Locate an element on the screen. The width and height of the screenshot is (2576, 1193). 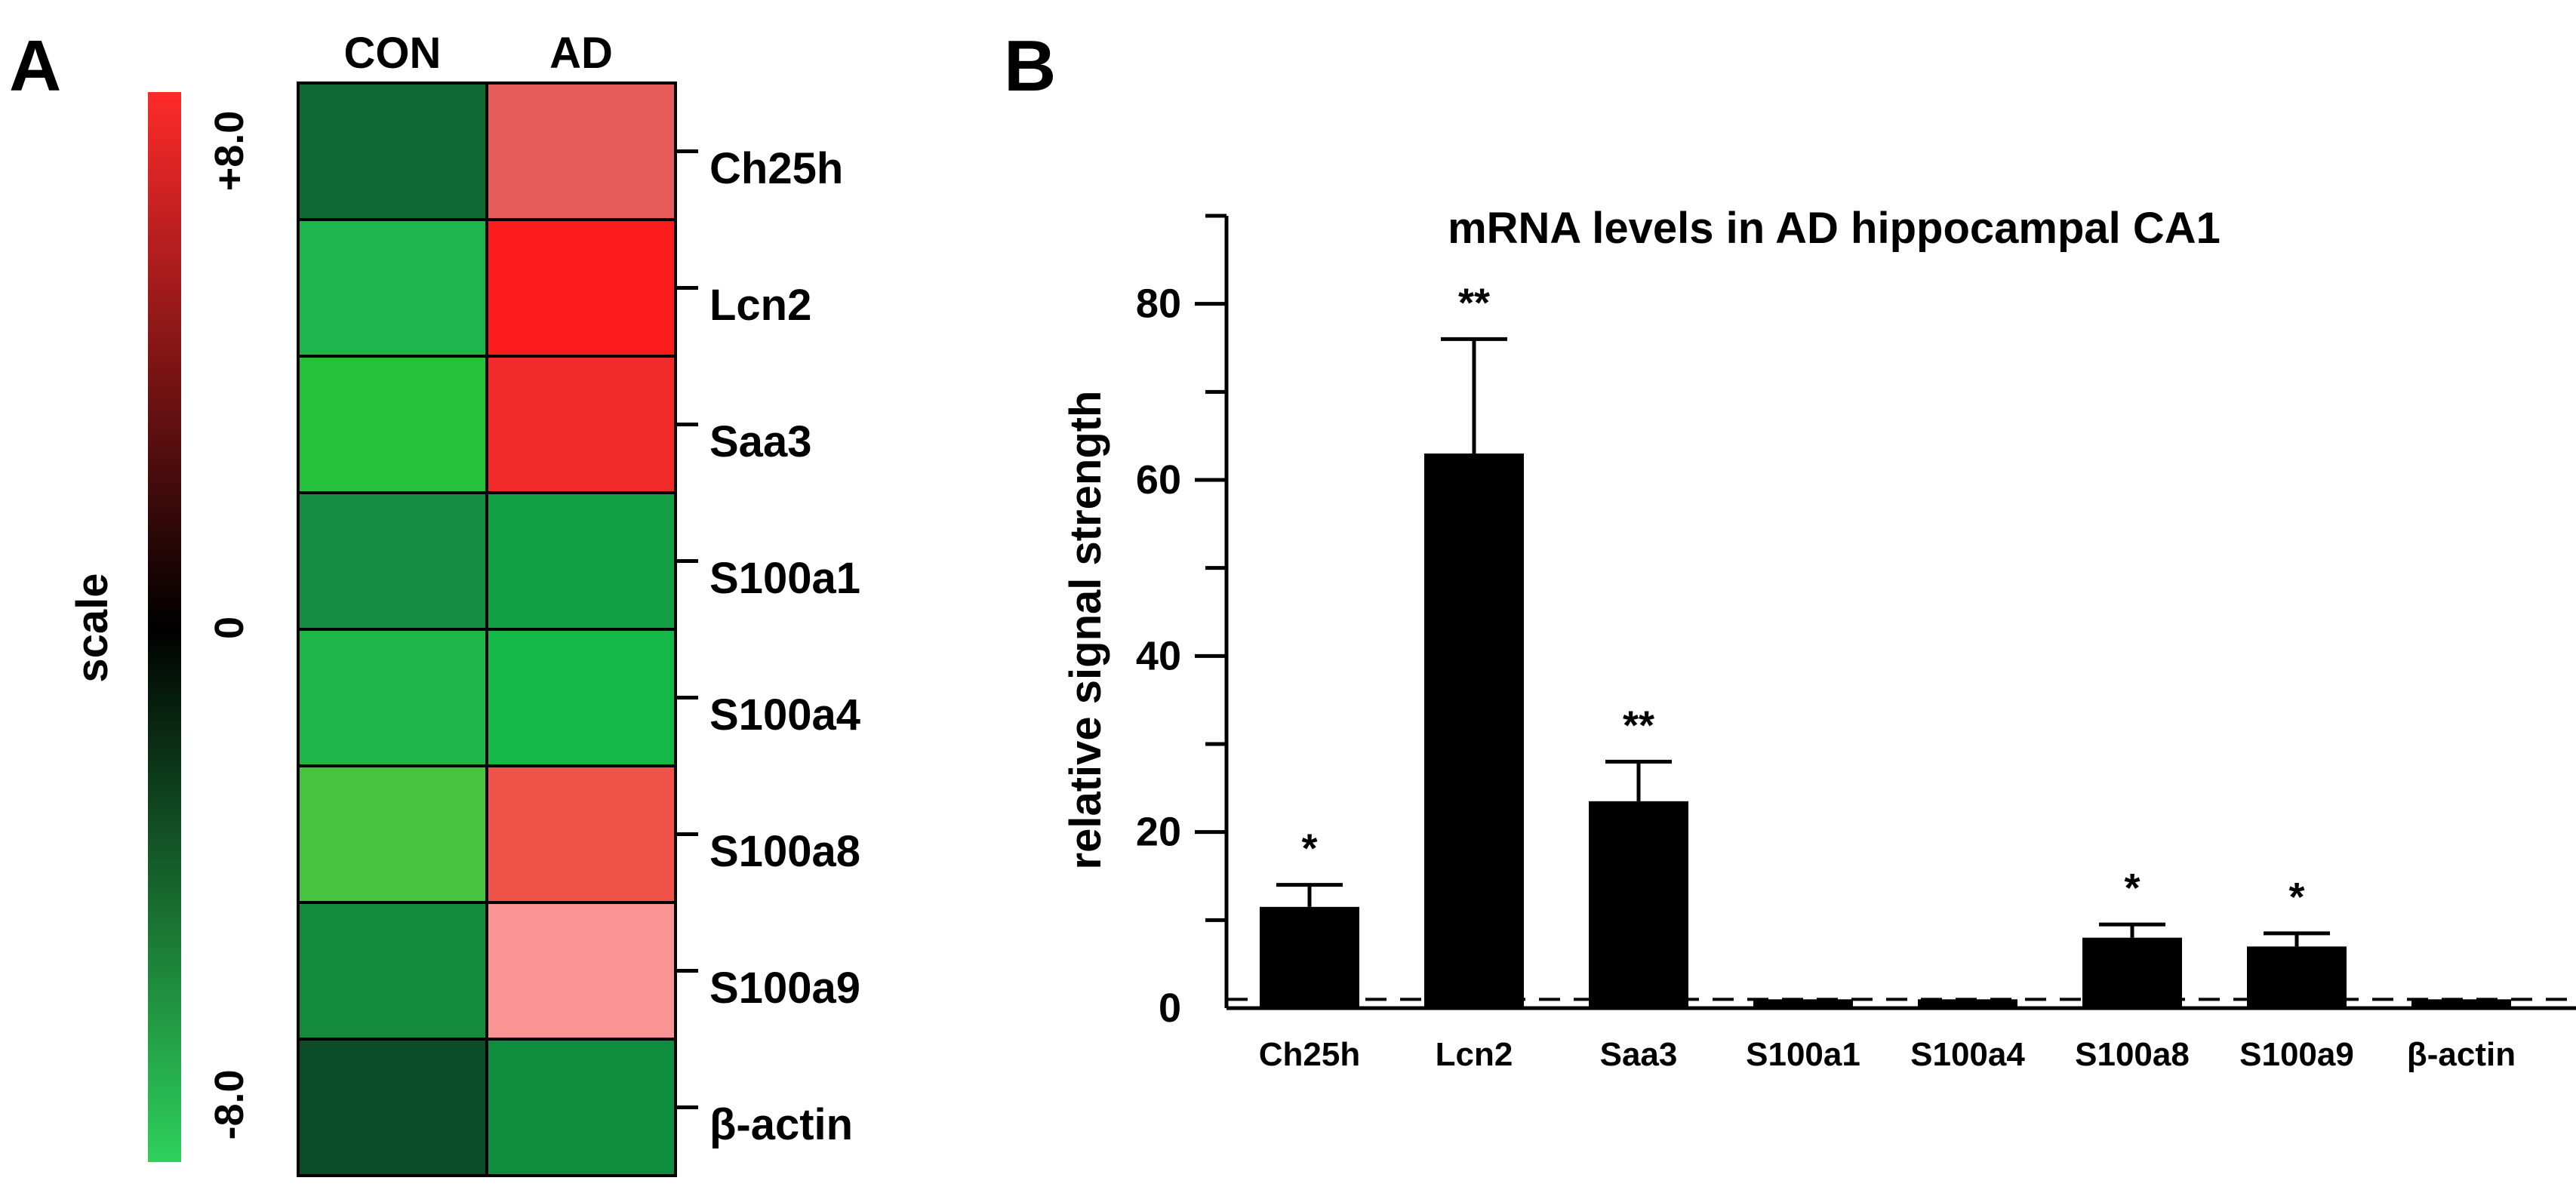
x-tick-label: S100a4 is located at coordinates (1967, 1054).